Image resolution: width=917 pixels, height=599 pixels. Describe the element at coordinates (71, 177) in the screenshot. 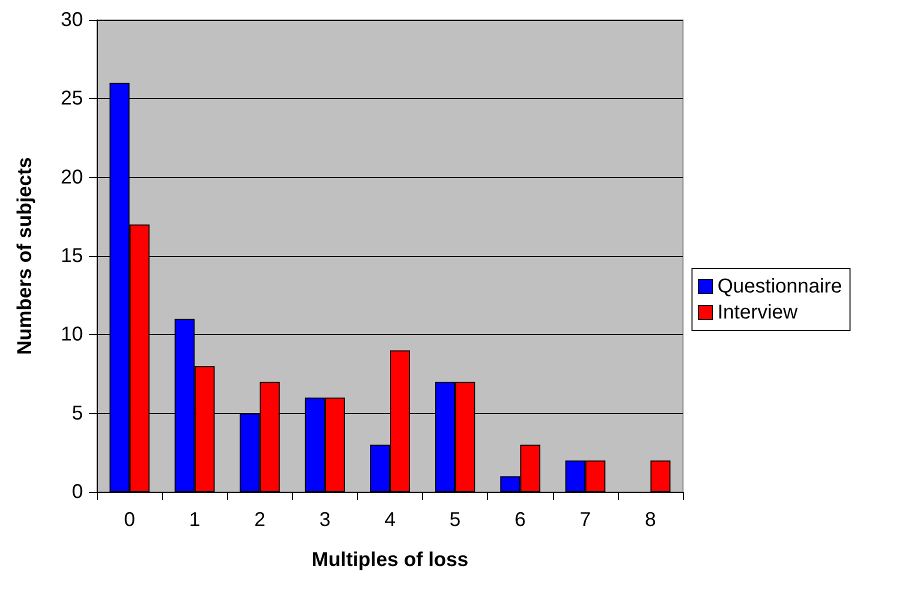

I see `y-tick-label: 20` at that location.